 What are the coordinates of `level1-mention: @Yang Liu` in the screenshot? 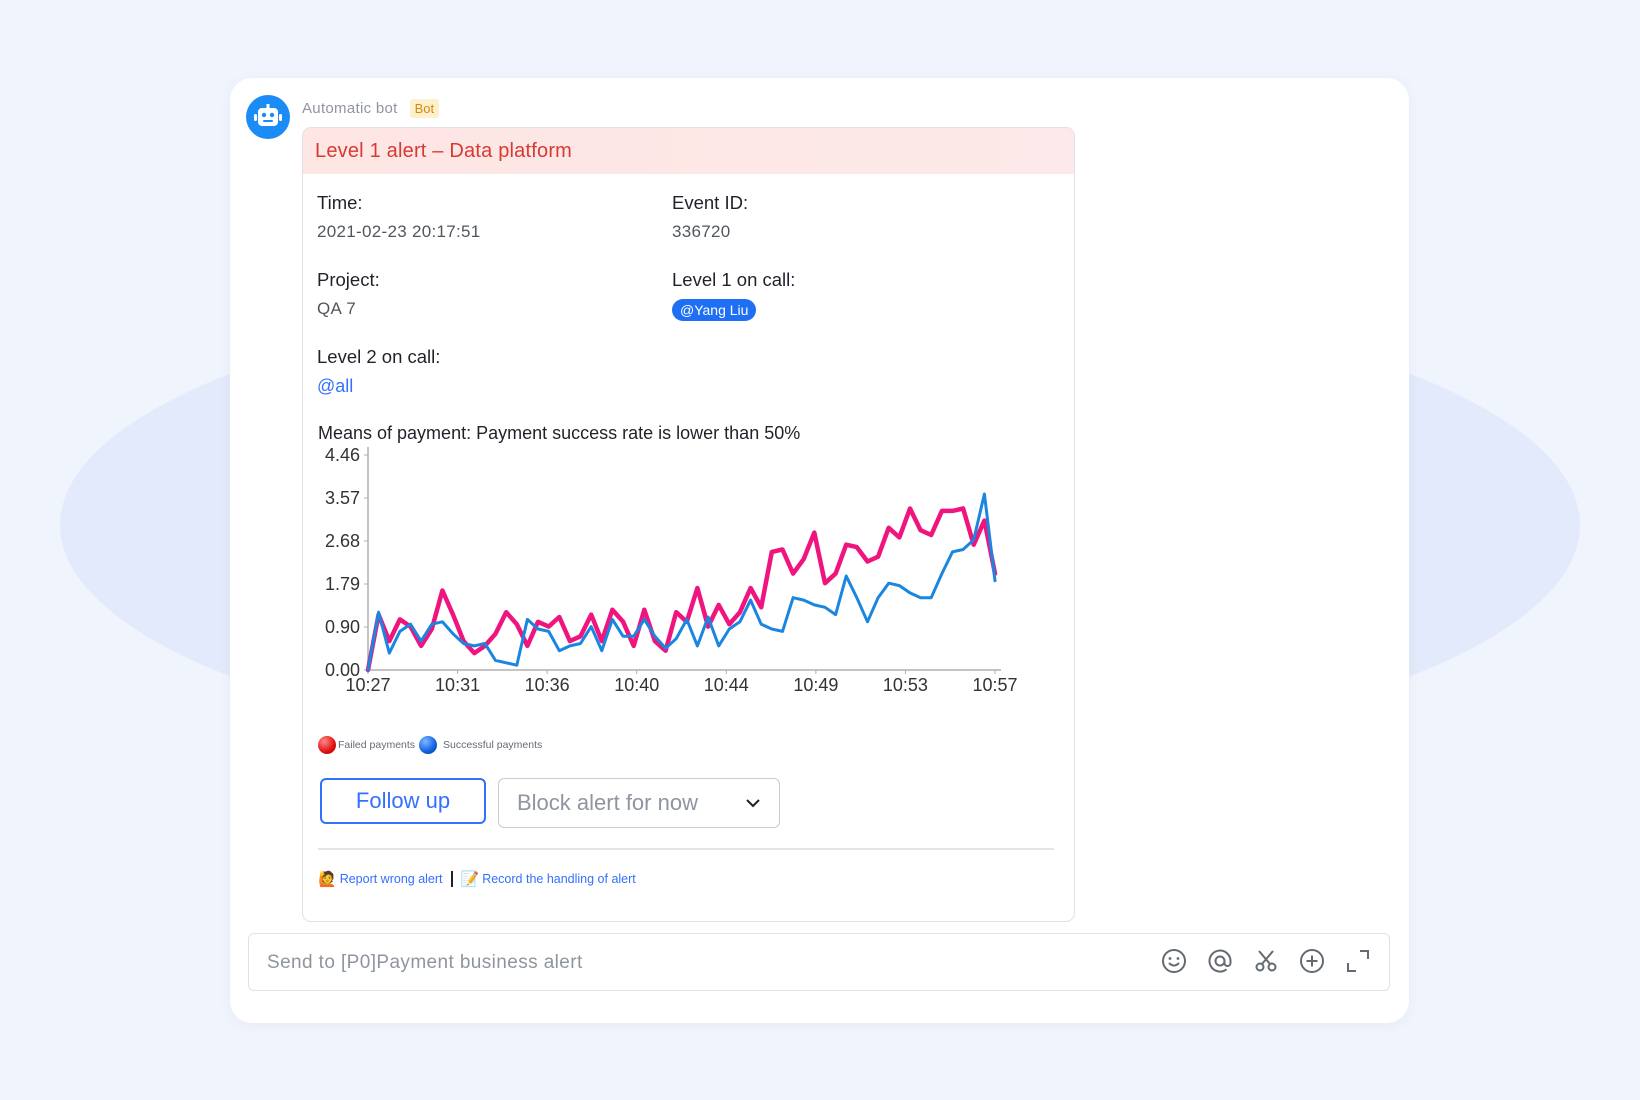 It's located at (714, 310).